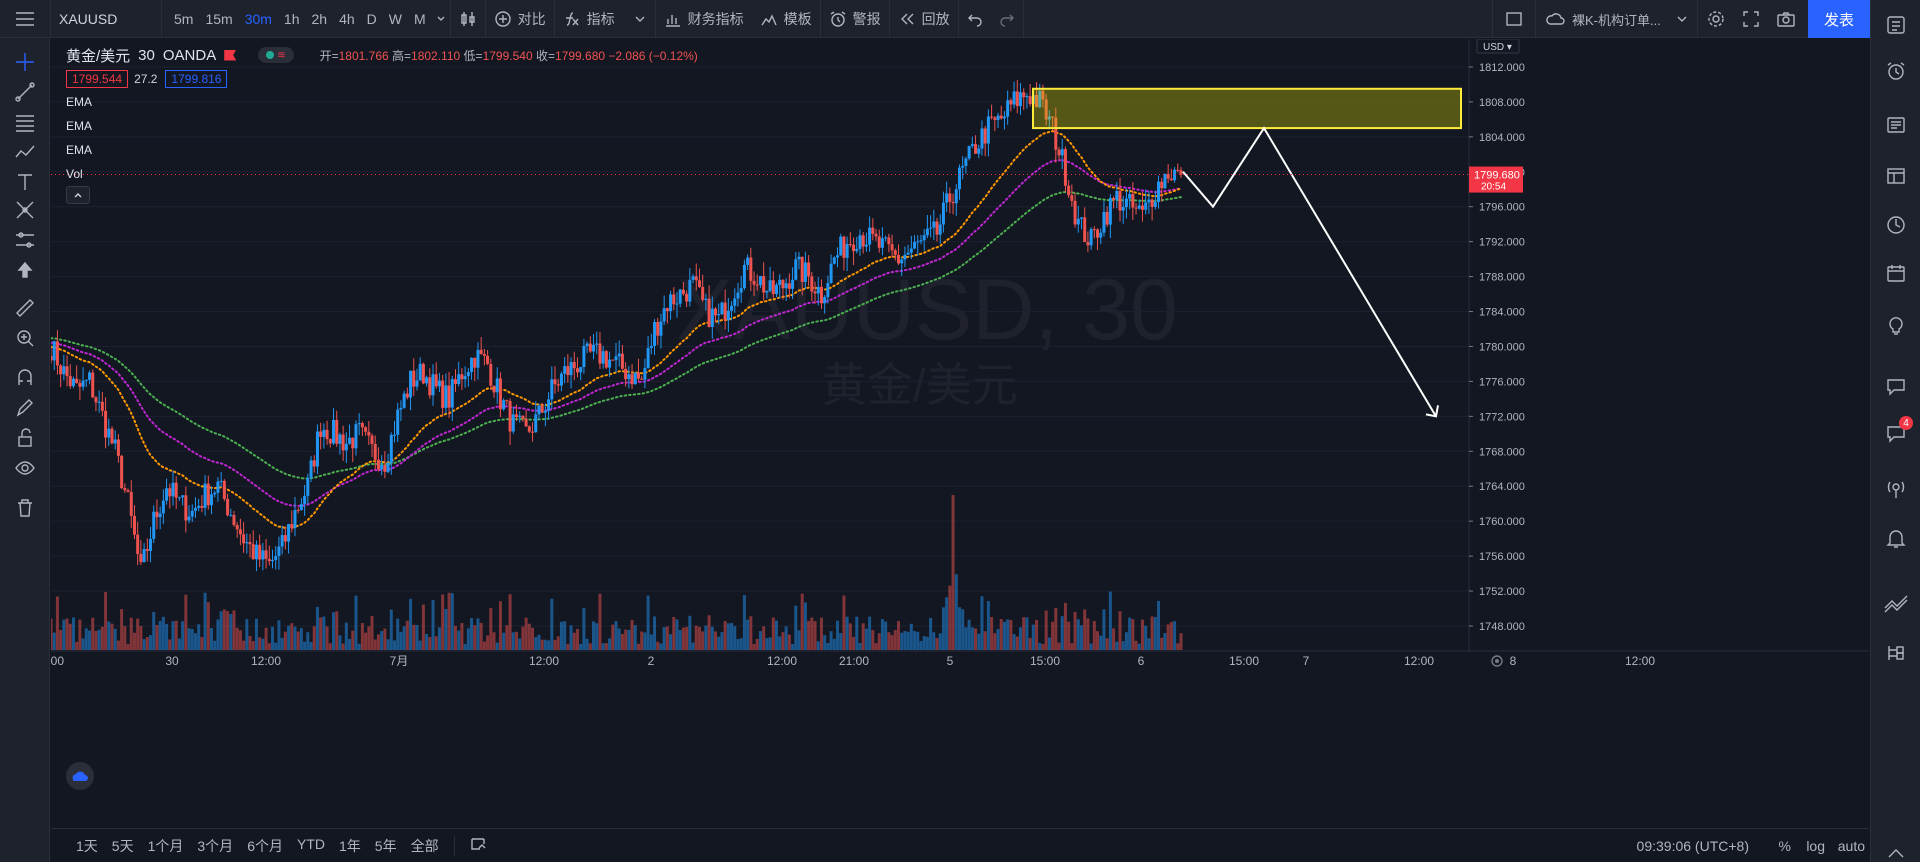 The image size is (1920, 862). I want to click on interval-M: M, so click(420, 18).